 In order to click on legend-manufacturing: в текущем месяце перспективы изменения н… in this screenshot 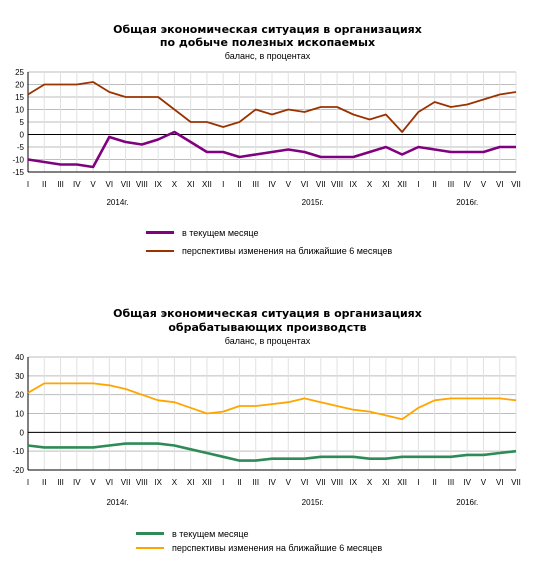, I will do `click(259, 540)`.